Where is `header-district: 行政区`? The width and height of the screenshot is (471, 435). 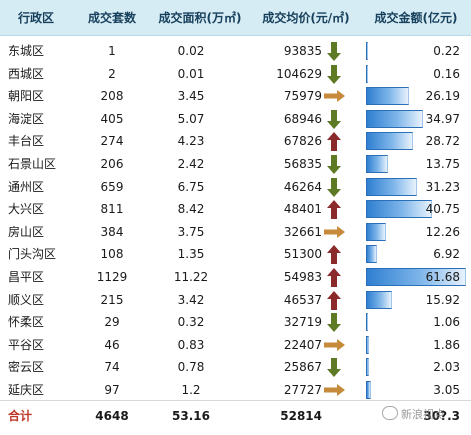 header-district: 行政区 is located at coordinates (35, 18).